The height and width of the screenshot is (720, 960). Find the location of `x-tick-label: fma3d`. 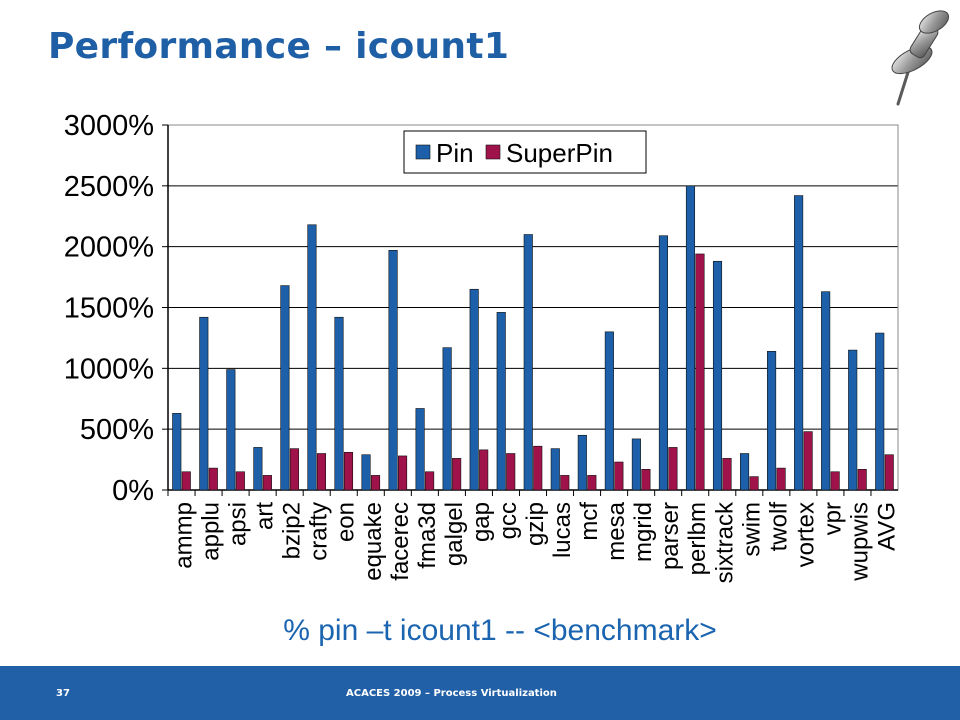

x-tick-label: fma3d is located at coordinates (427, 535).